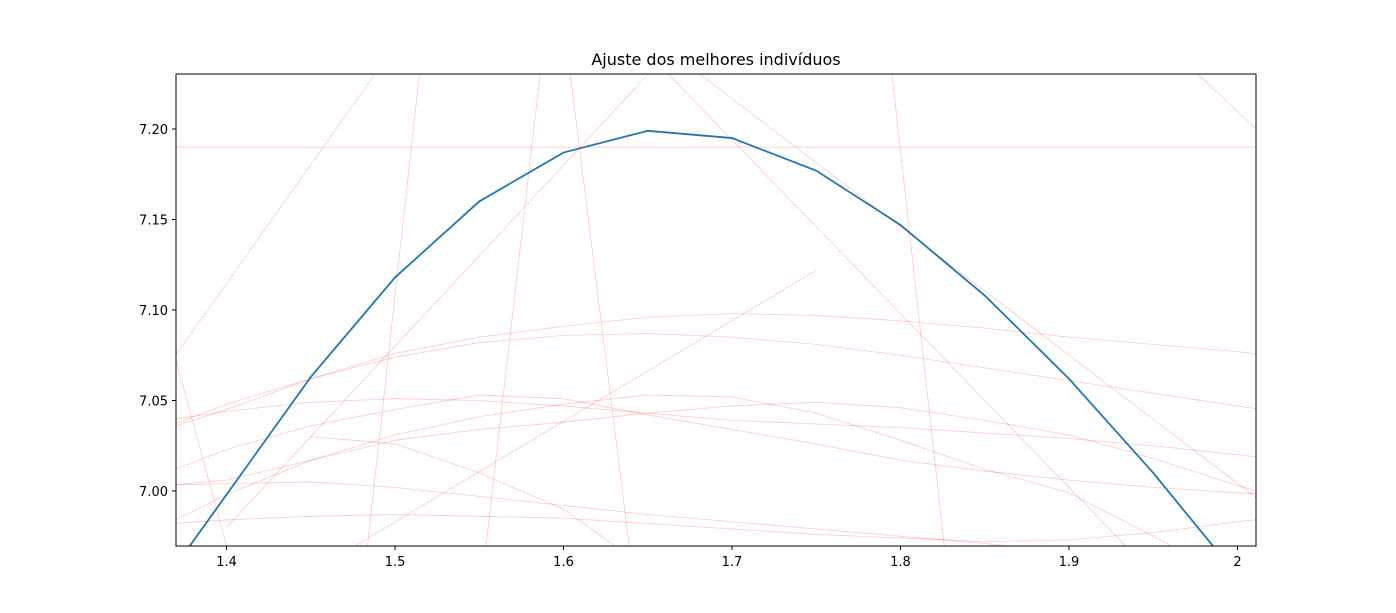 The height and width of the screenshot is (613, 1396). Describe the element at coordinates (732, 562) in the screenshot. I see `x-tick-label: 1.7` at that location.